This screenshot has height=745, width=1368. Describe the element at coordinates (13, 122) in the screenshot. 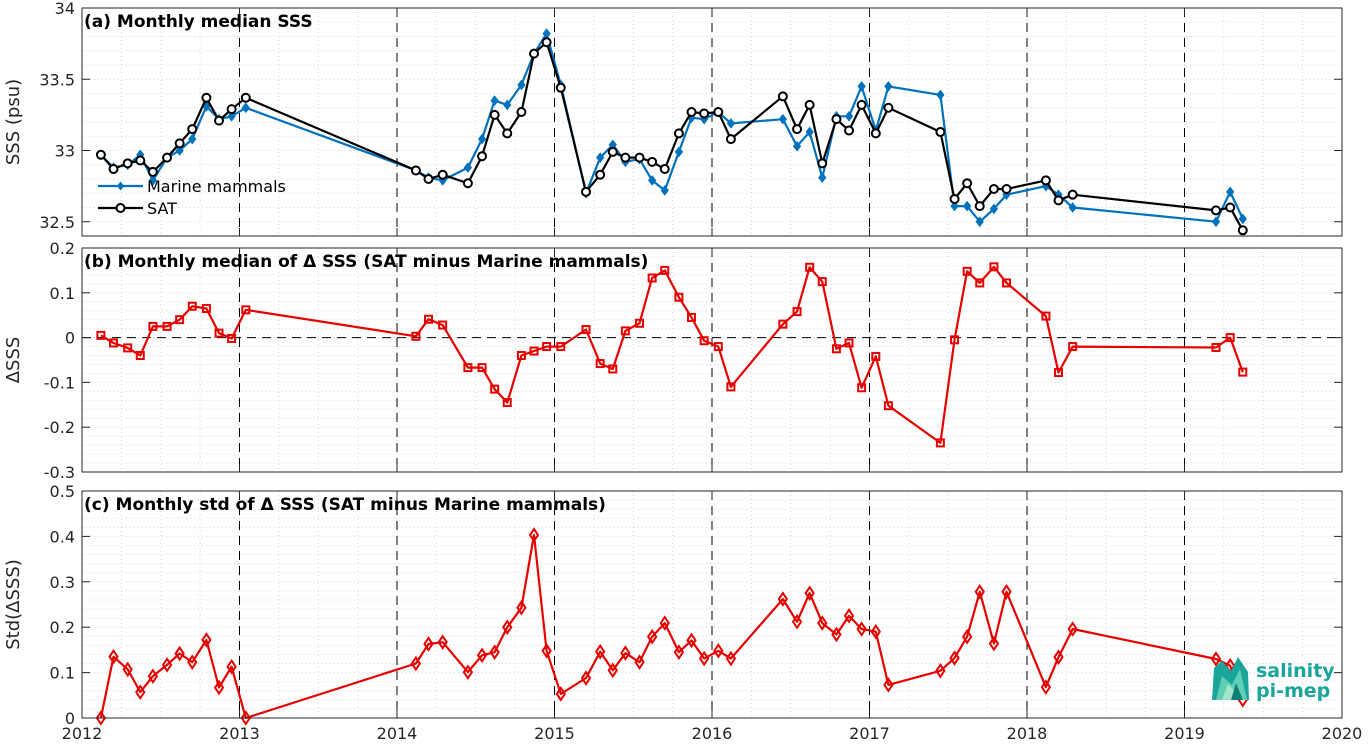

I see `y-axis-label: SSS (psu)` at that location.